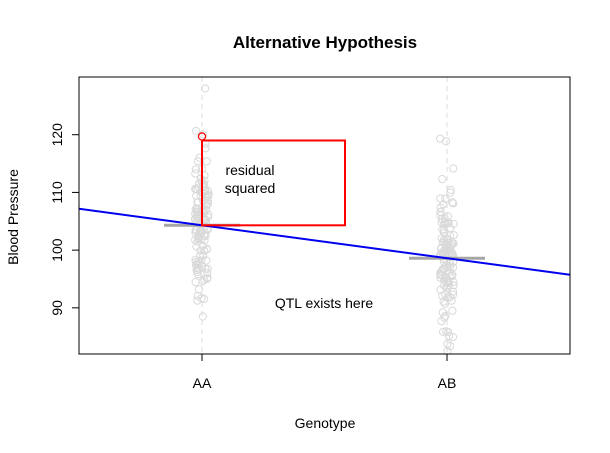  Describe the element at coordinates (13, 217) in the screenshot. I see `y-axis-label: Blood Pressure` at that location.